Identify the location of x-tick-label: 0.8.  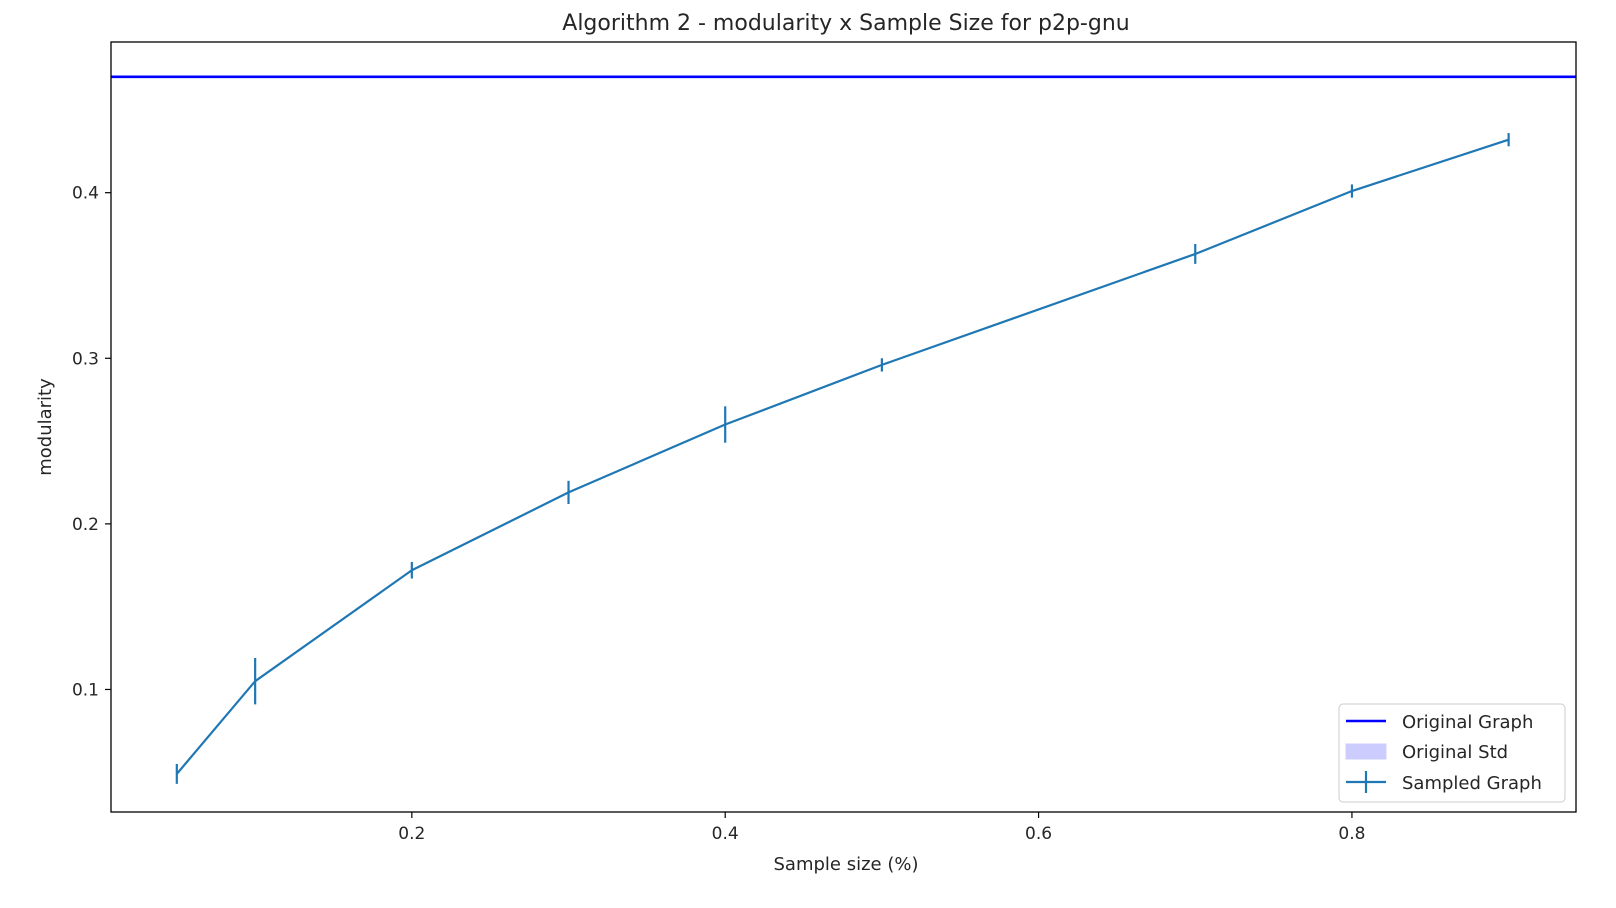
(1351, 834).